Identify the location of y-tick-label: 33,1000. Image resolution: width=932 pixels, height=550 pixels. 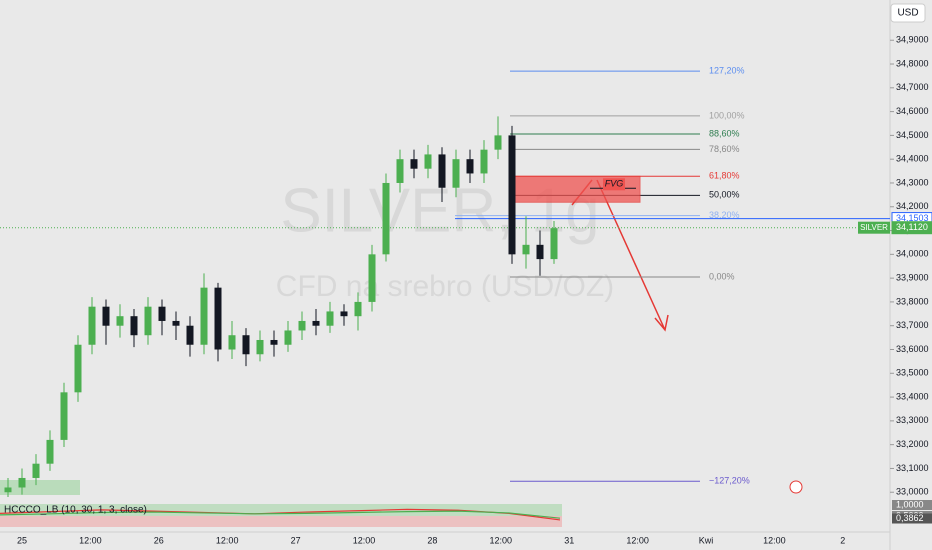
(912, 468).